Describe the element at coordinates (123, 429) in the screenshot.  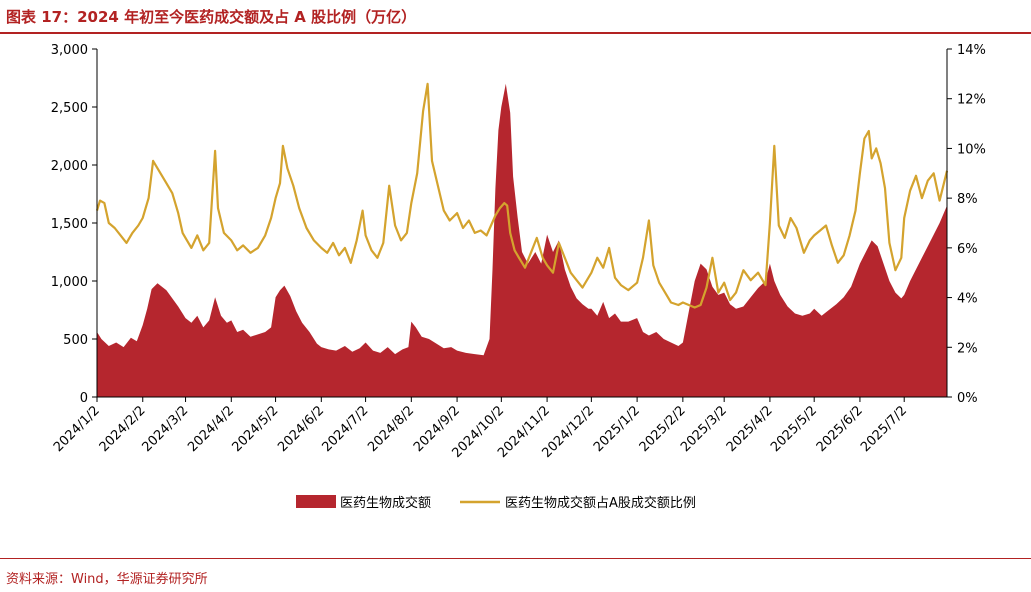
I see `x-tick-label: 2024/2/2` at that location.